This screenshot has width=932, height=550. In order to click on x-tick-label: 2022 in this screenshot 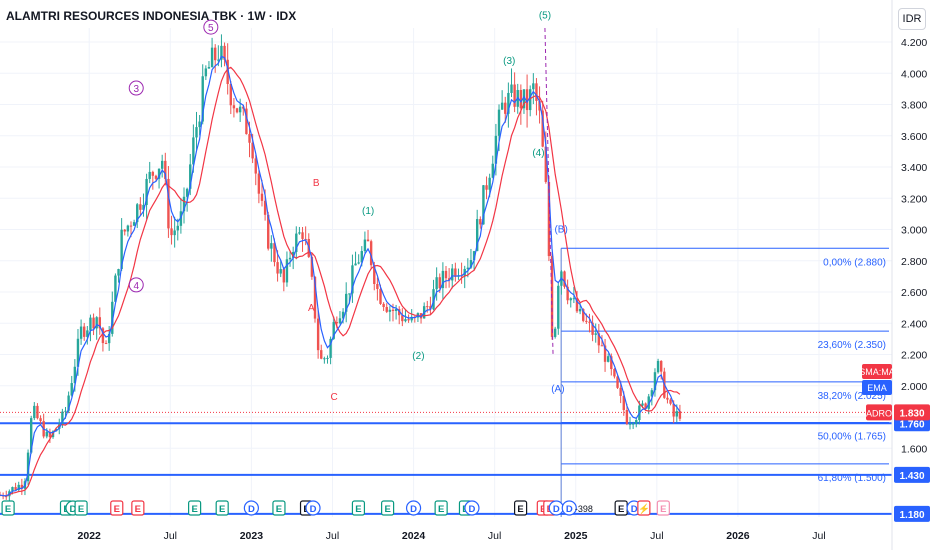, I will do `click(90, 536)`.